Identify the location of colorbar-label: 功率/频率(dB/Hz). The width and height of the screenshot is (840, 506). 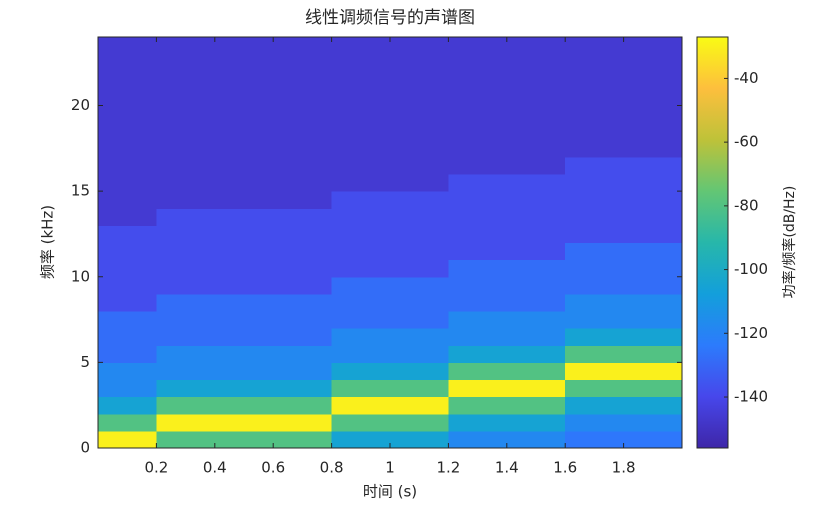
(789, 242).